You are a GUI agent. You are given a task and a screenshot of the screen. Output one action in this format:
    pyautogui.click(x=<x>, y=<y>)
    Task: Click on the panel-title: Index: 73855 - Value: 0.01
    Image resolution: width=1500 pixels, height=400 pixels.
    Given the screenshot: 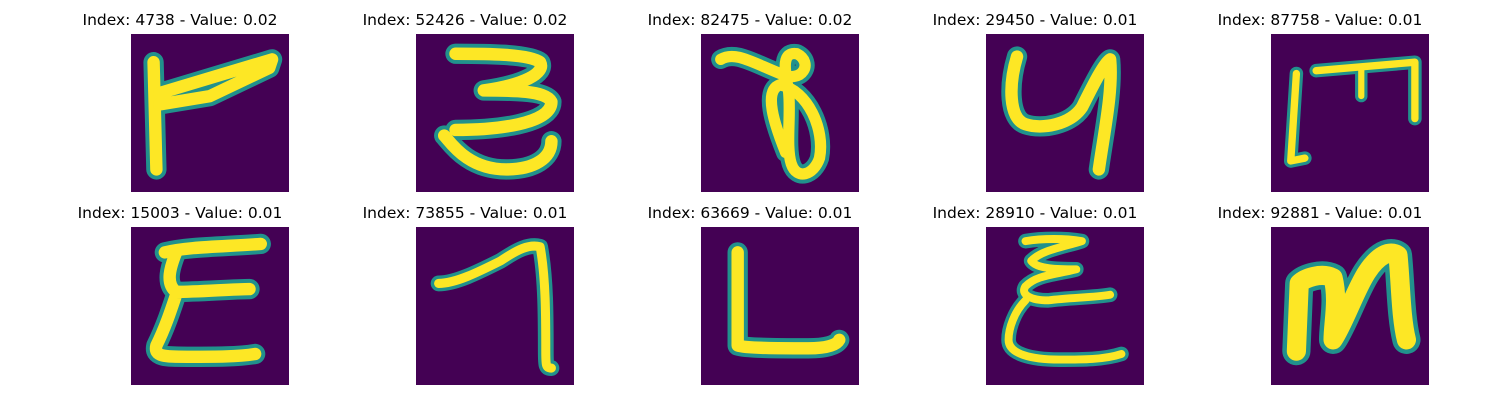 What is the action you would take?
    pyautogui.click(x=465, y=213)
    